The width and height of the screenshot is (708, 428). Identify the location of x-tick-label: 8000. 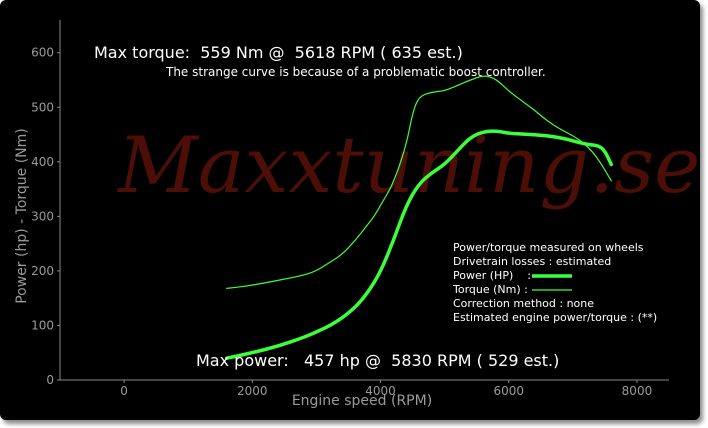
(637, 391).